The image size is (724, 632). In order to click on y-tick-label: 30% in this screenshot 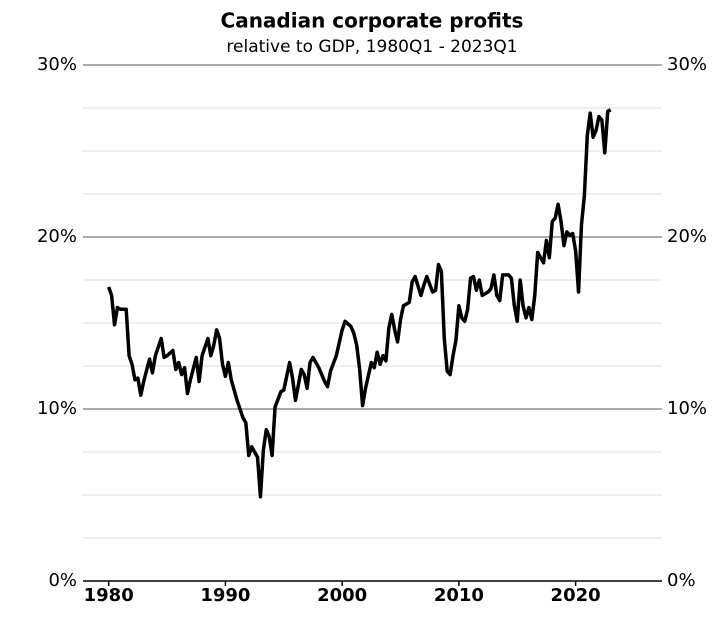, I will do `click(57, 64)`.